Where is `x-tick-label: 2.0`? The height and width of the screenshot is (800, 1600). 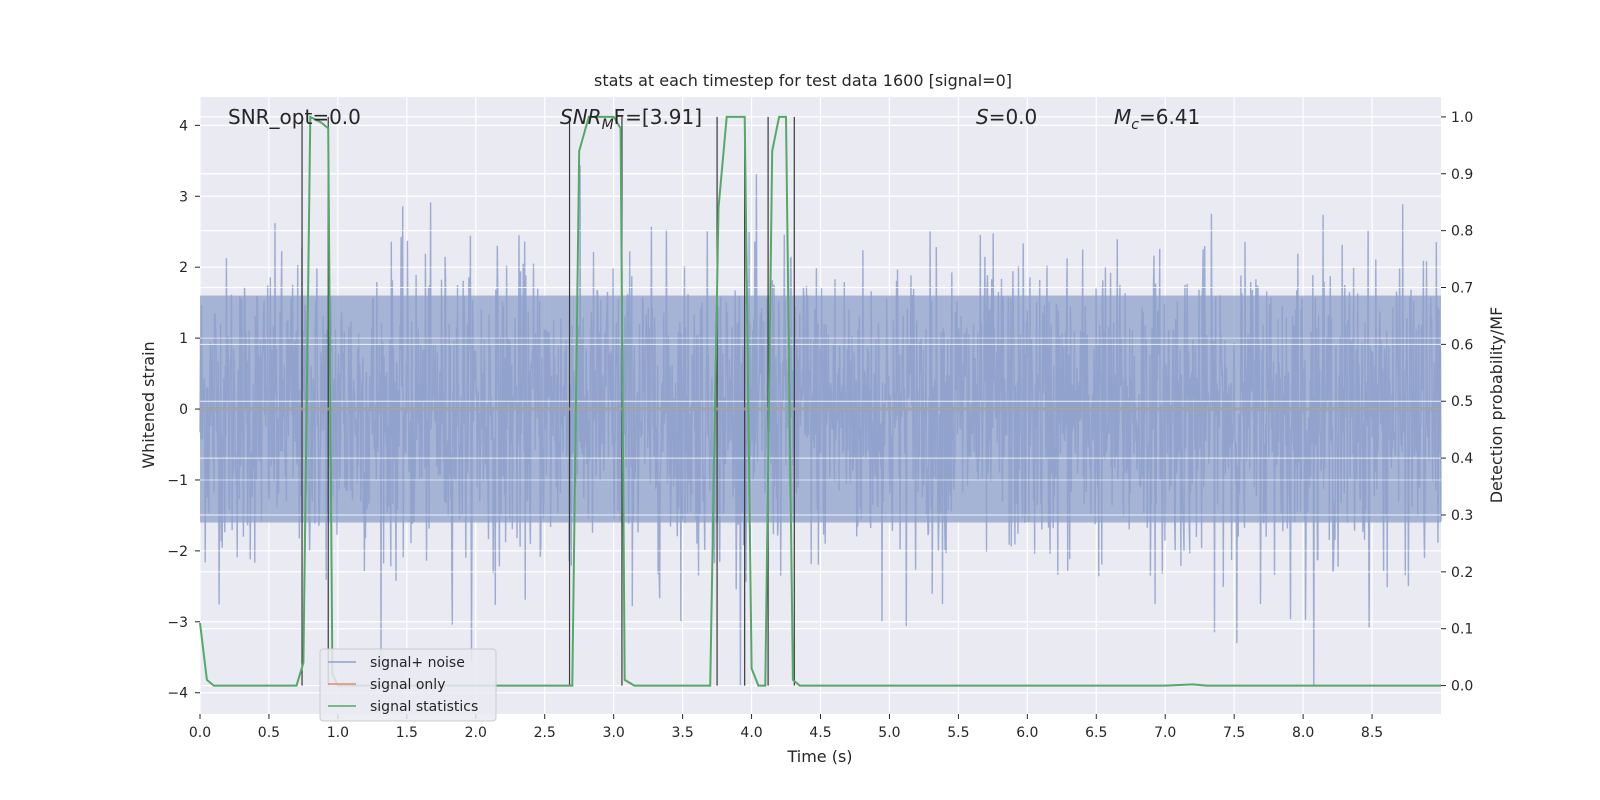 x-tick-label: 2.0 is located at coordinates (476, 733).